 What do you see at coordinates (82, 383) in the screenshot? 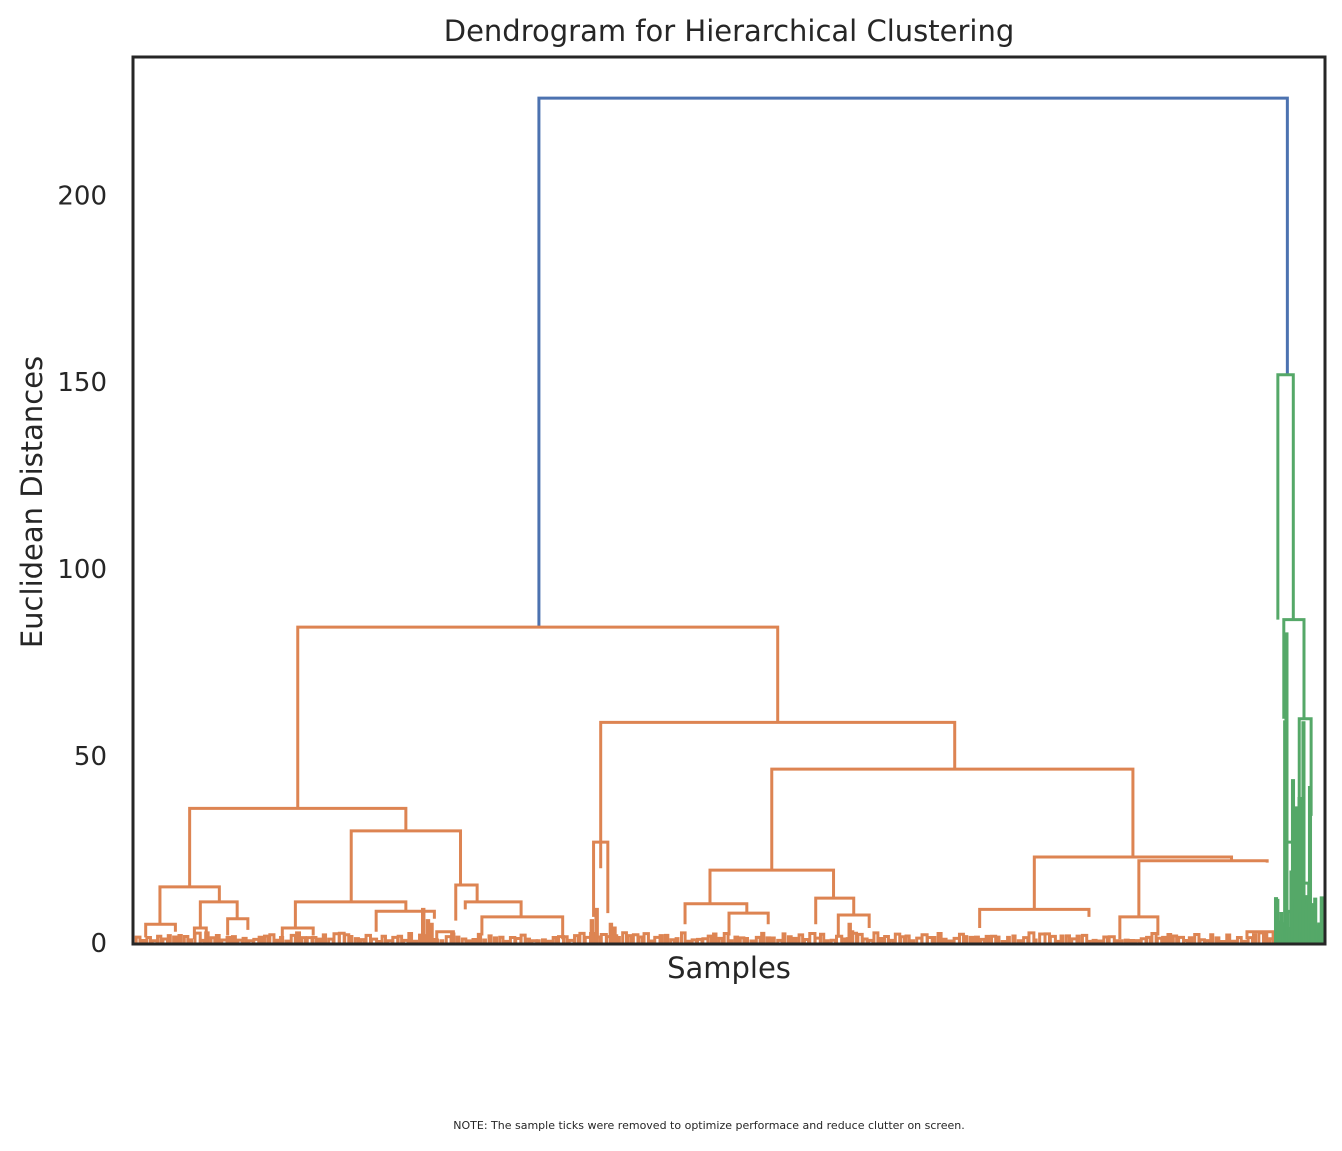
I see `y-tick-label: 150` at bounding box center [82, 383].